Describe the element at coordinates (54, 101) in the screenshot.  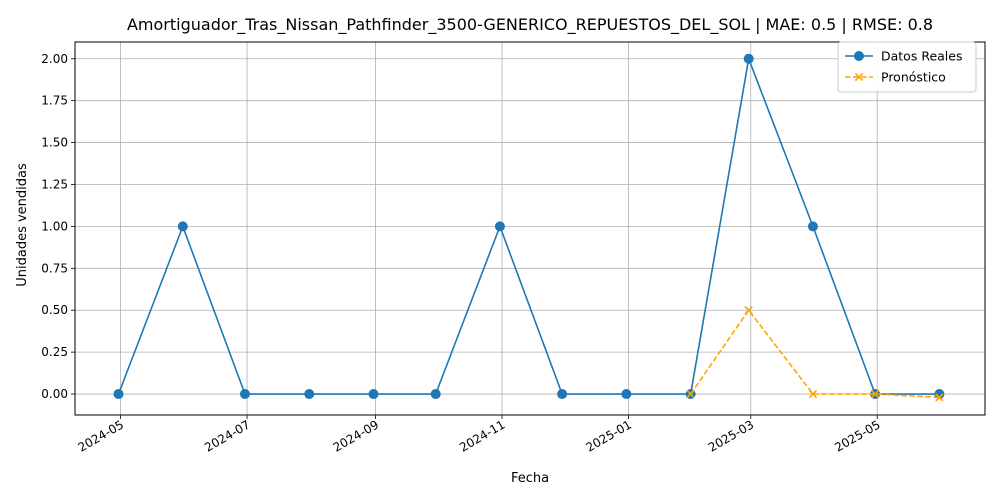
I see `y-tick-label: 1.75` at that location.